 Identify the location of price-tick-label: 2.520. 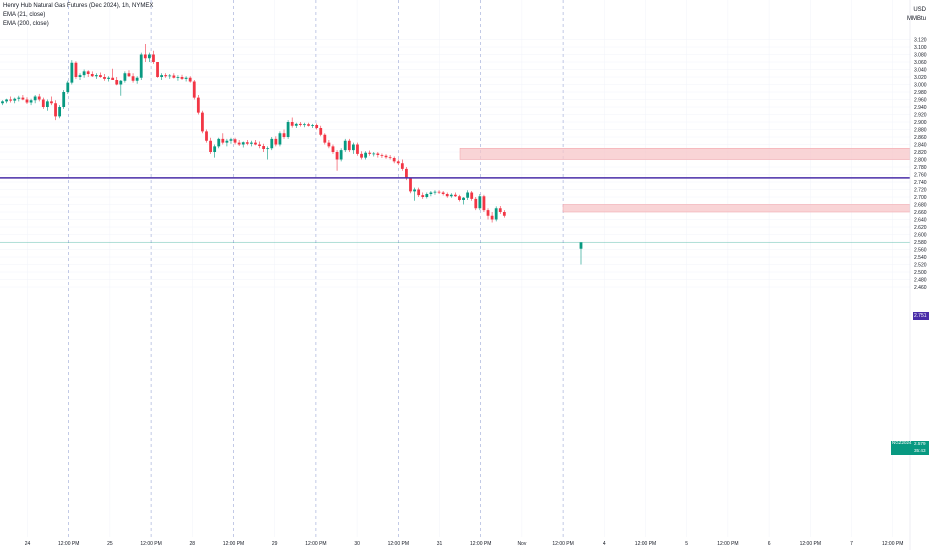
(920, 265).